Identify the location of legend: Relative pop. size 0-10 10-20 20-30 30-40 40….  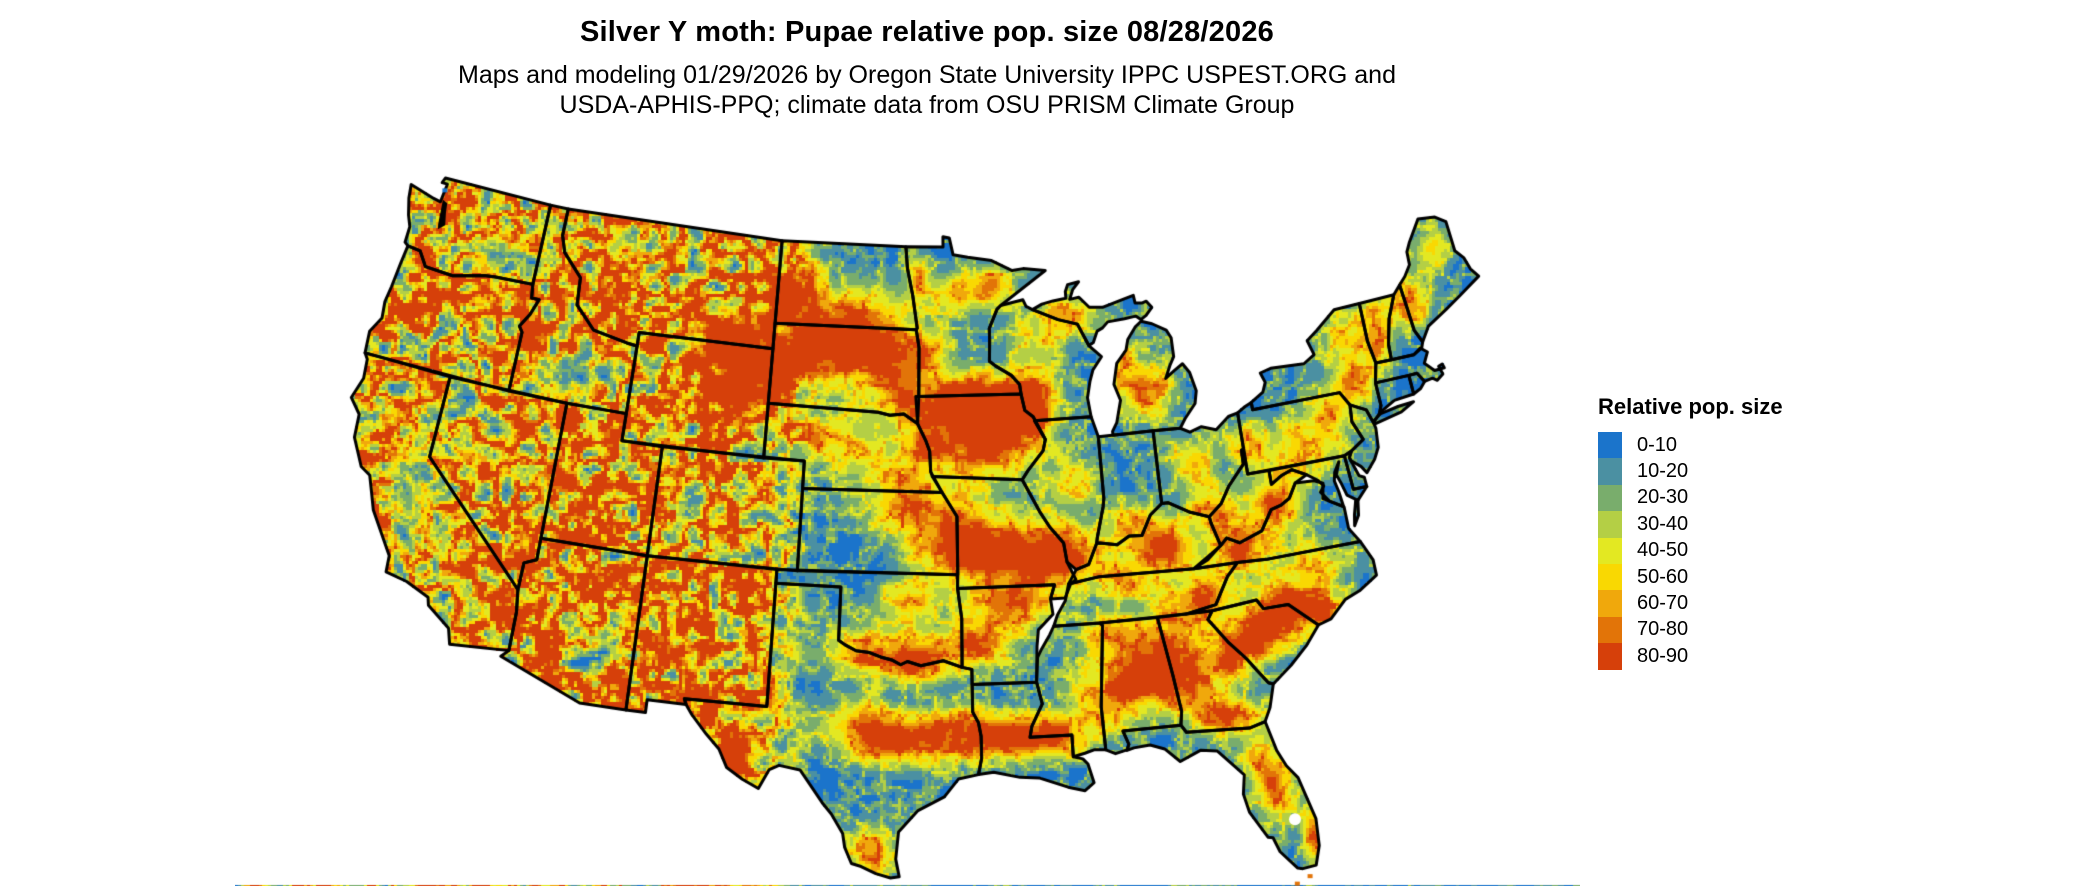
(1723, 532).